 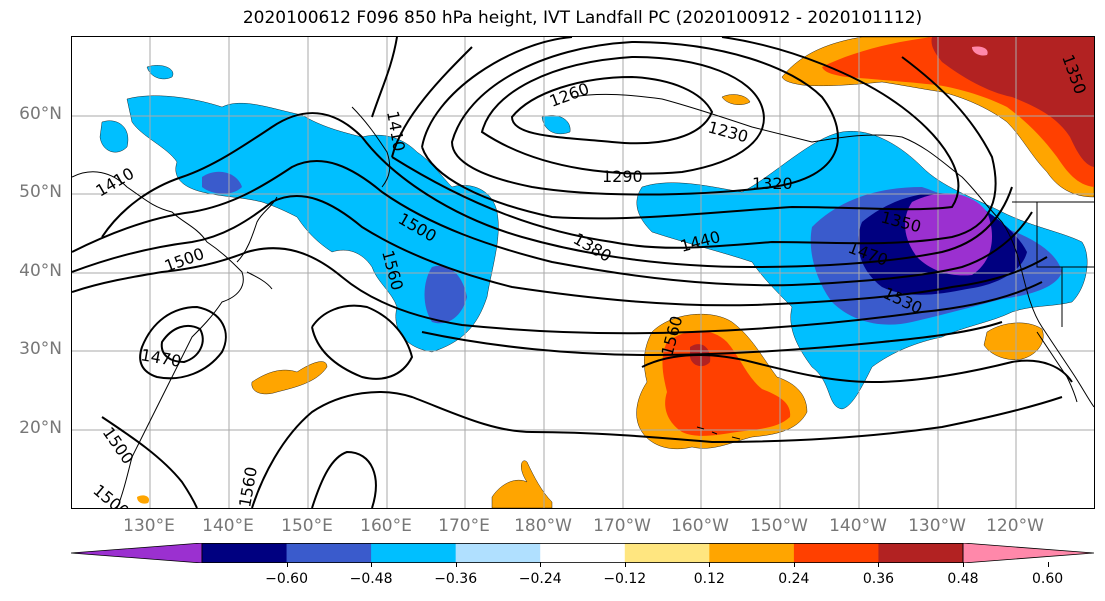 What do you see at coordinates (1015, 526) in the screenshot?
I see `lon-label: 120°W` at bounding box center [1015, 526].